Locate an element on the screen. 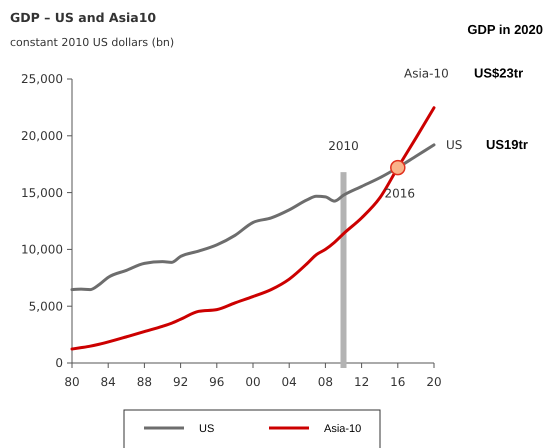 This screenshot has width=549, height=448. text: Asia-10 is located at coordinates (426, 73).